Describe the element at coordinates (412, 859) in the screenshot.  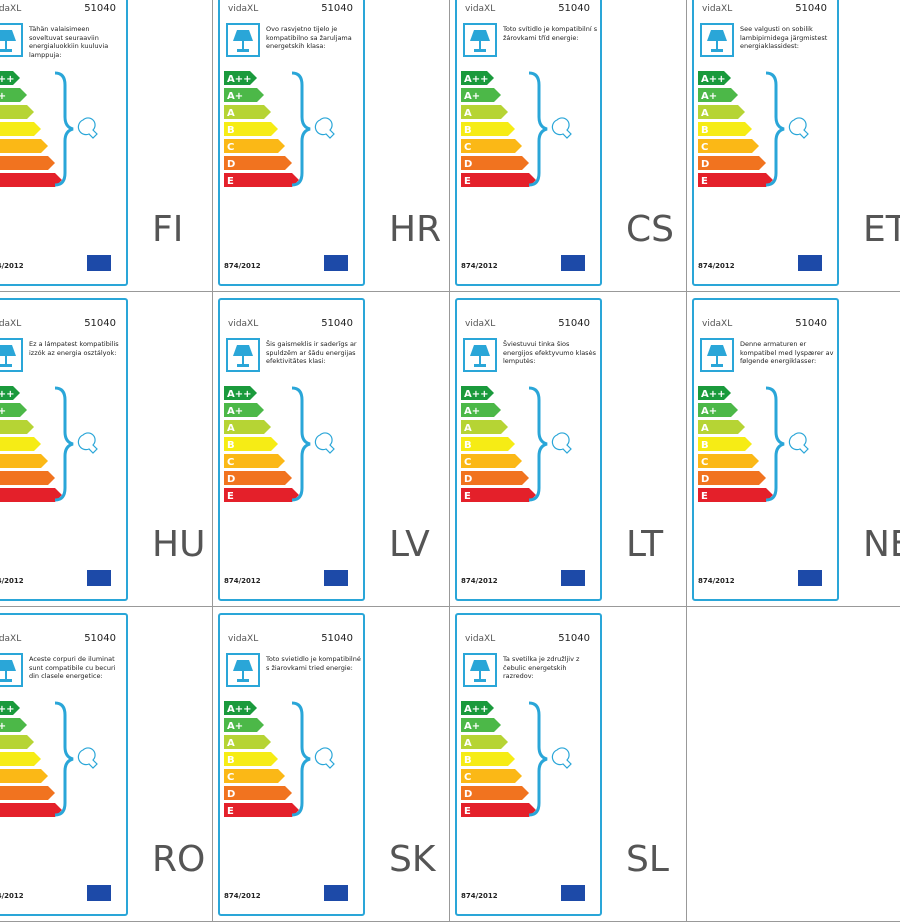
I see `country-code: SK` at that location.